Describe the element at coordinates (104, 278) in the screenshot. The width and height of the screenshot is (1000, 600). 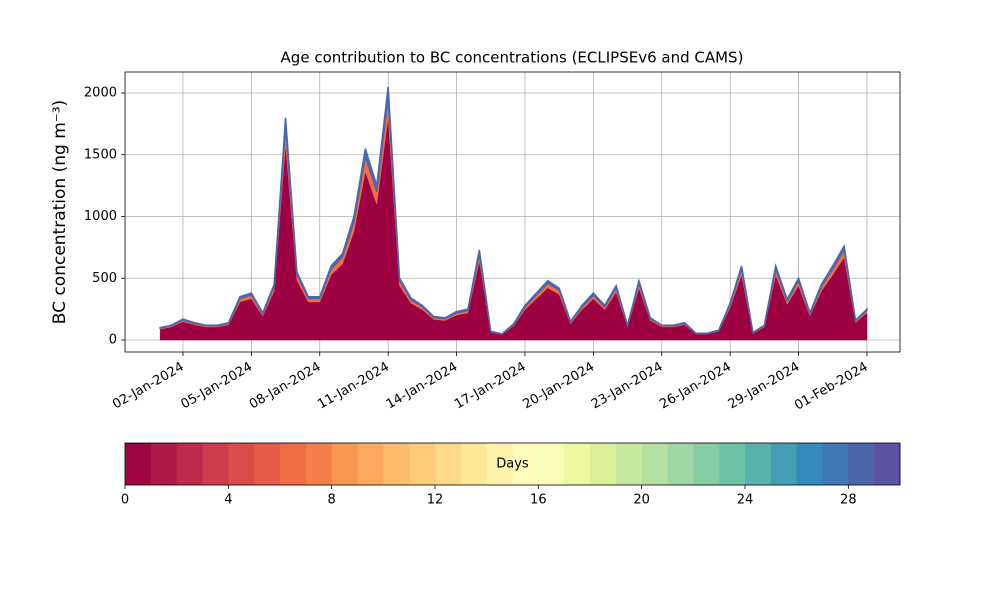
I see `y-tick-label: 500` at that location.